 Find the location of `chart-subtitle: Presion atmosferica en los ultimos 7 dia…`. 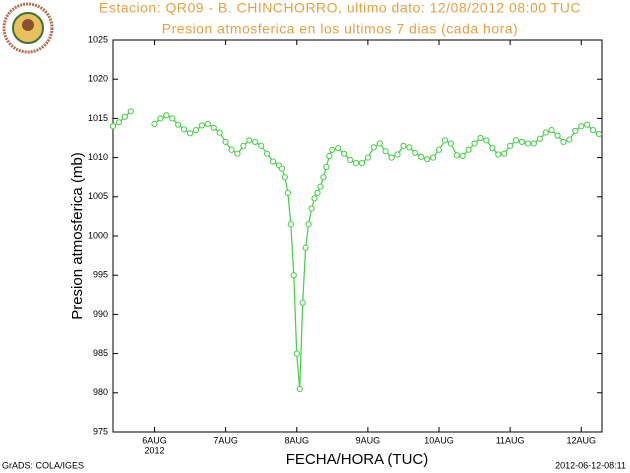

chart-subtitle: Presion atmosferica en los ultimos 7 dia… is located at coordinates (340, 29).